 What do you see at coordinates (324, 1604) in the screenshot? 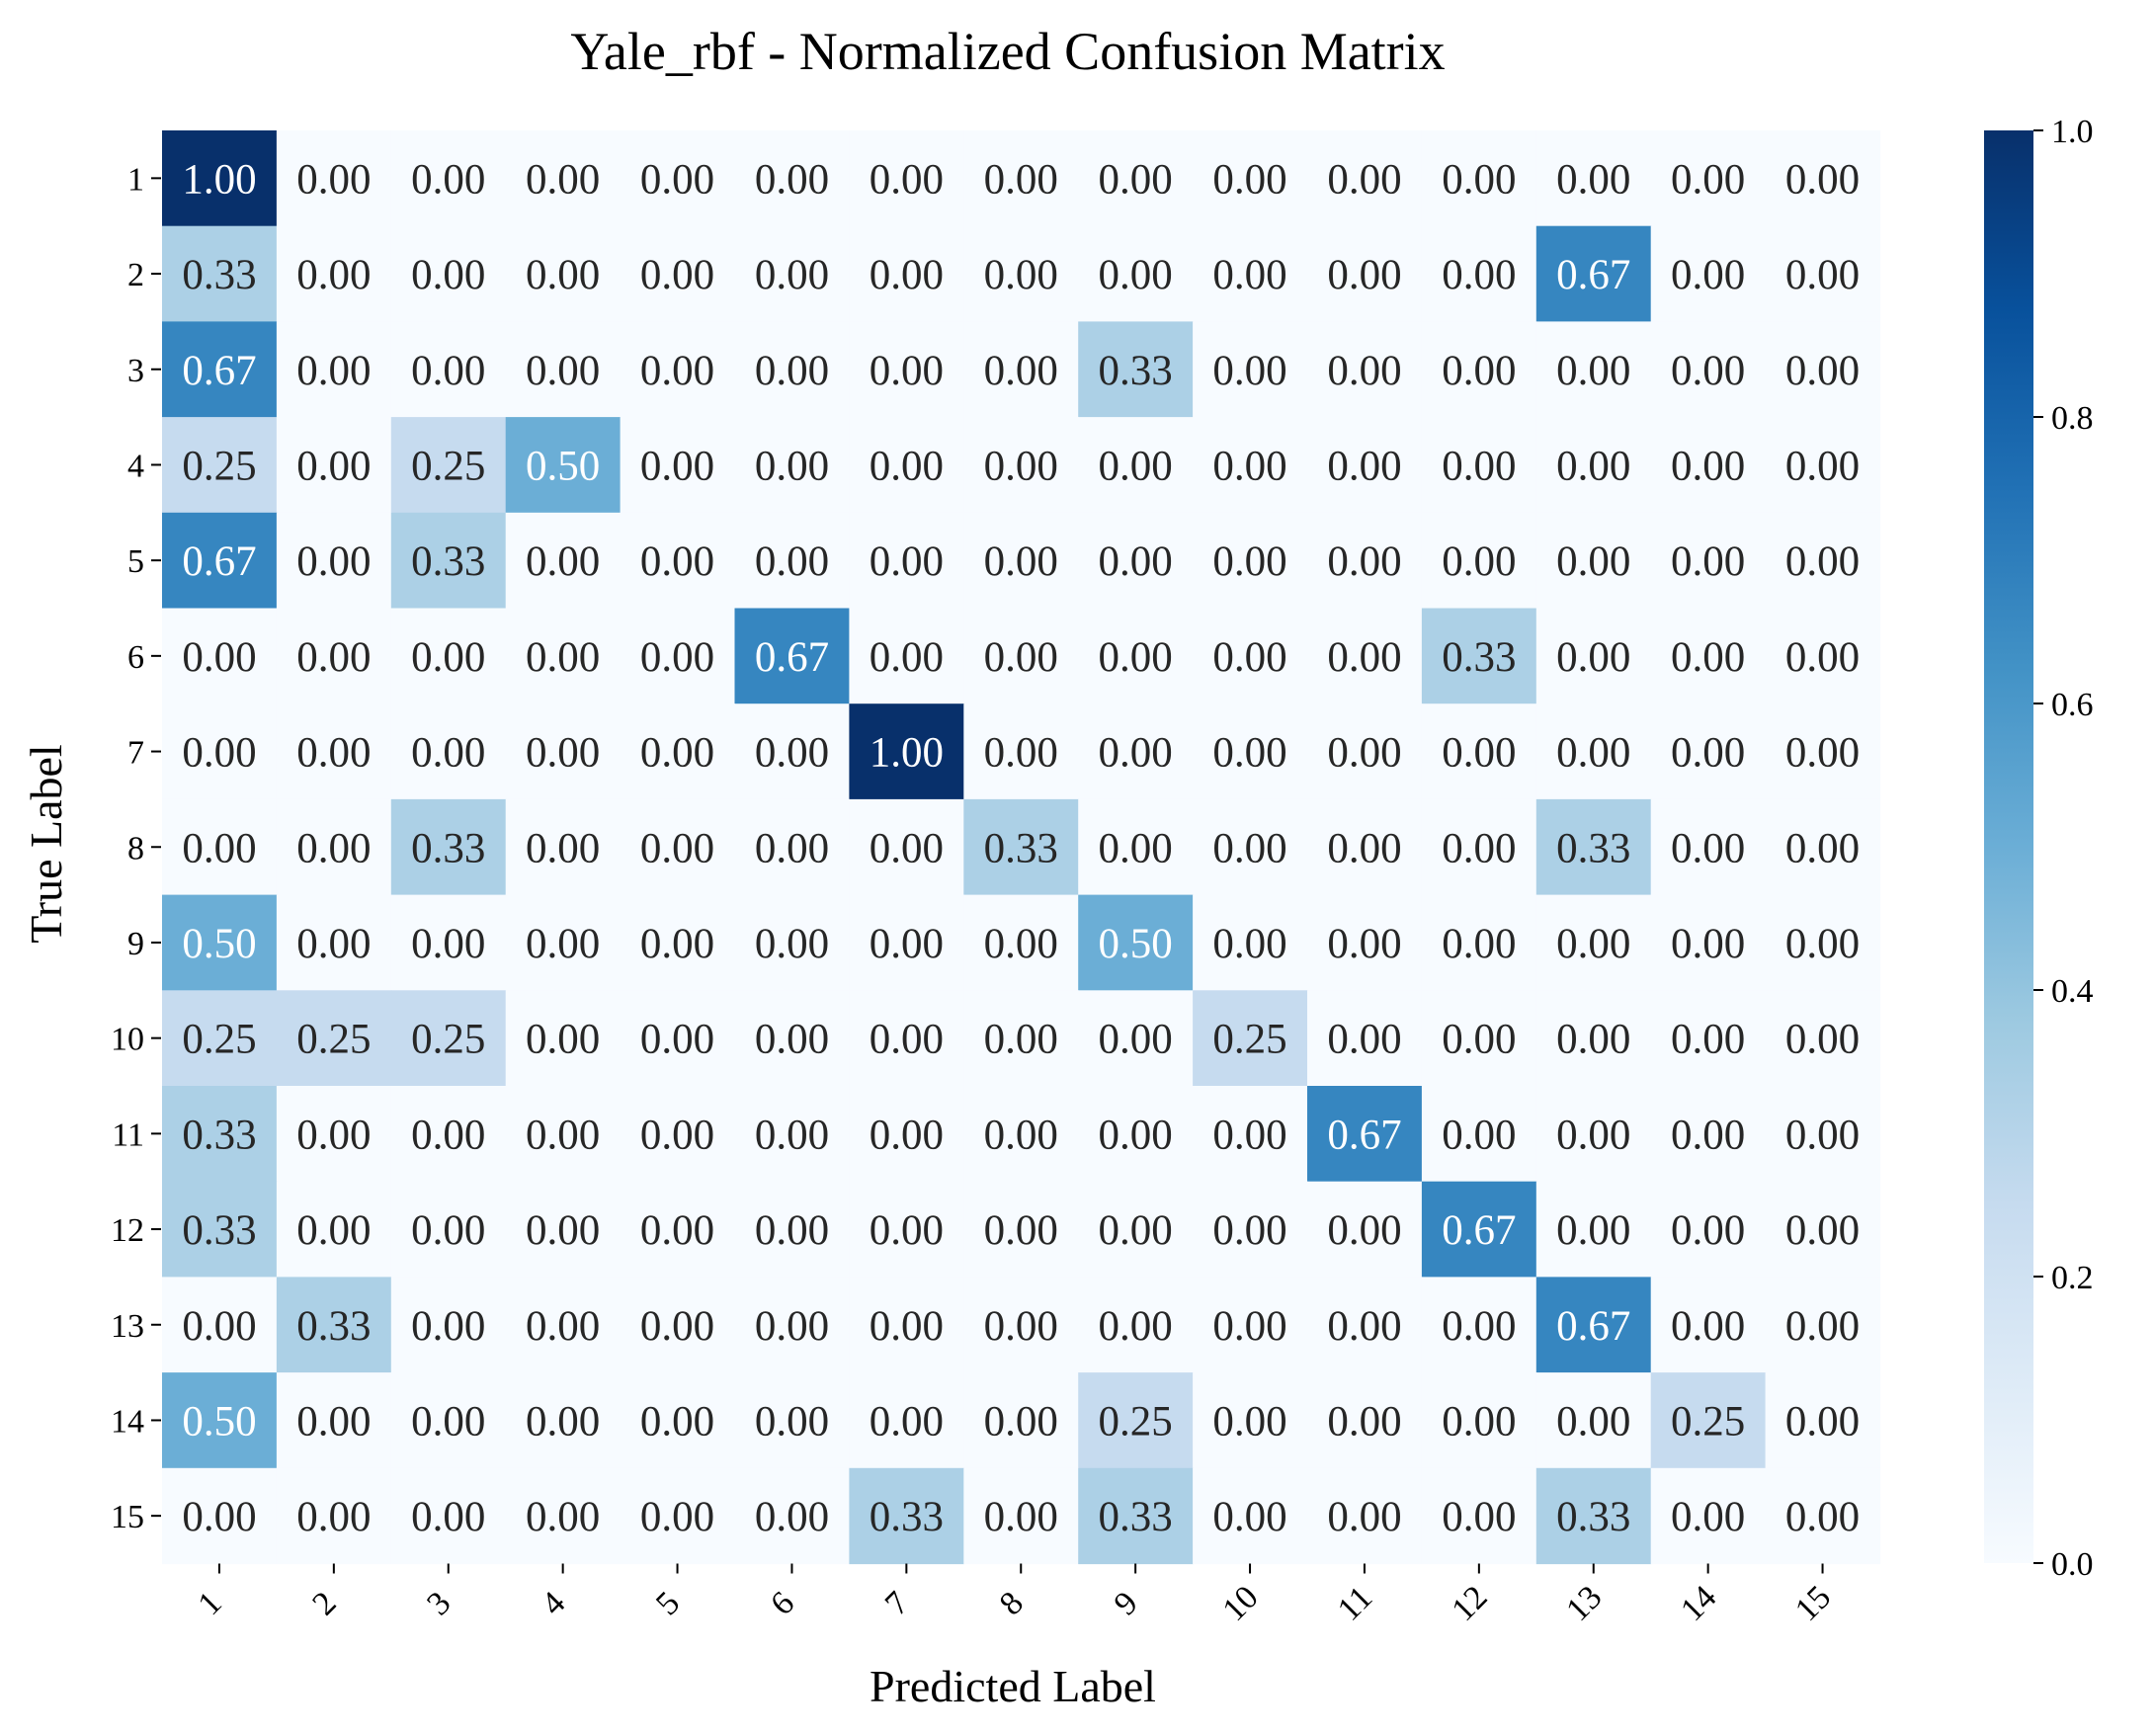
I see `x-tick-label: 2` at bounding box center [324, 1604].